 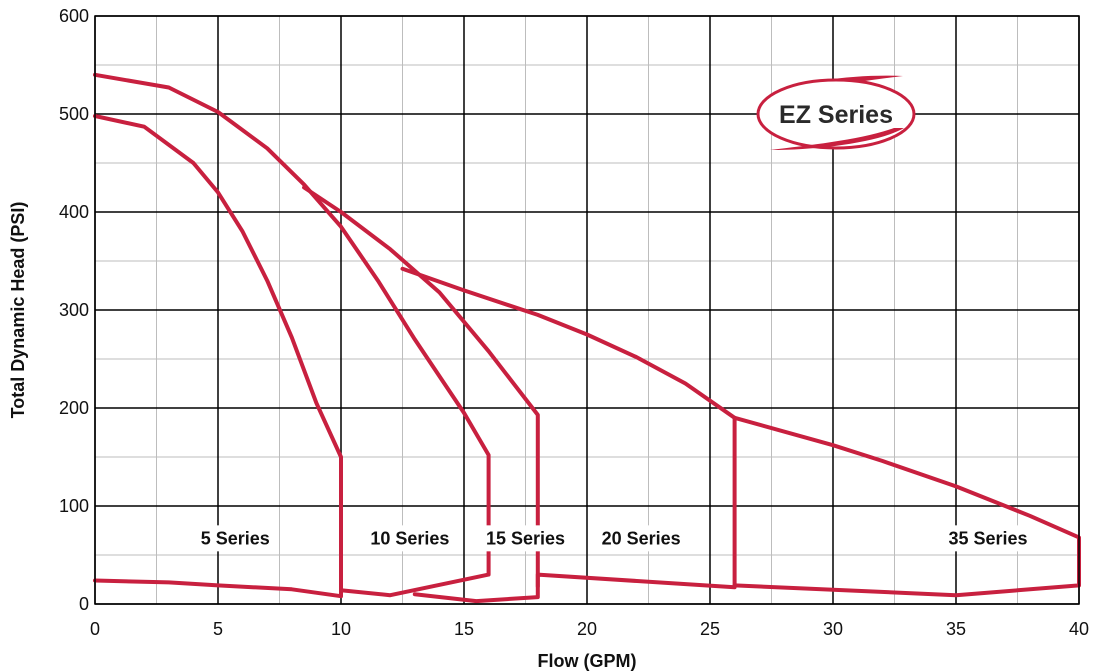 I want to click on x-tick-label: 40, so click(x=1079, y=629).